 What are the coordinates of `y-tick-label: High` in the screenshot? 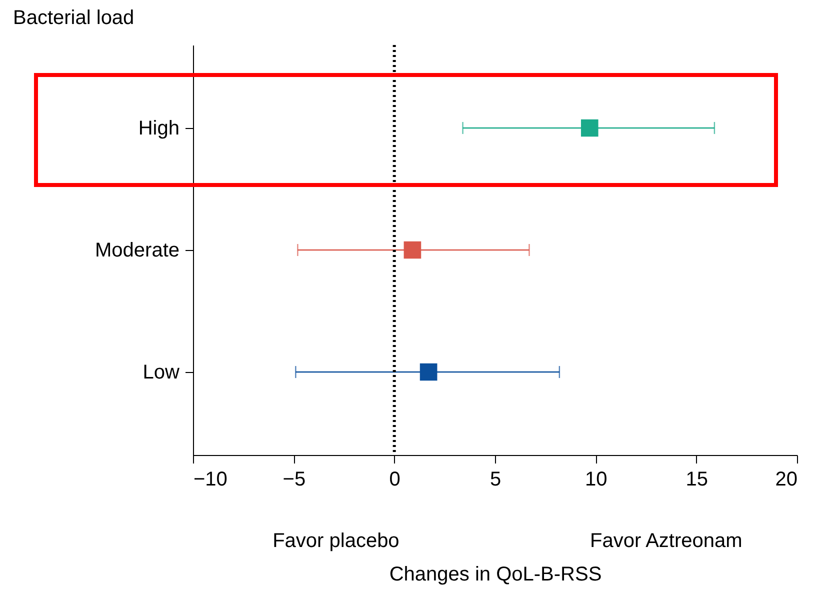 It's located at (159, 128).